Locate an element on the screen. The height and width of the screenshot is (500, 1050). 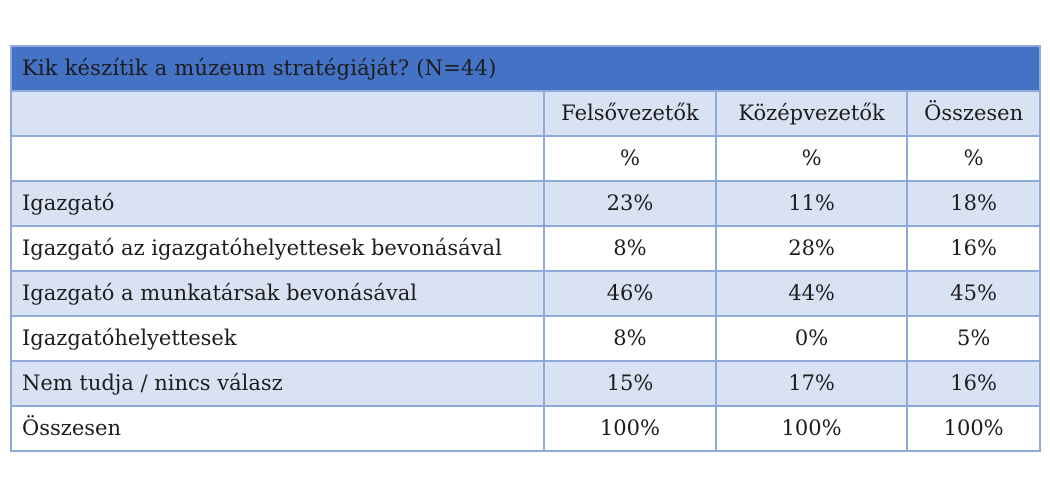
table-row: Összesen 100% 100% 100% is located at coordinates (525, 428).